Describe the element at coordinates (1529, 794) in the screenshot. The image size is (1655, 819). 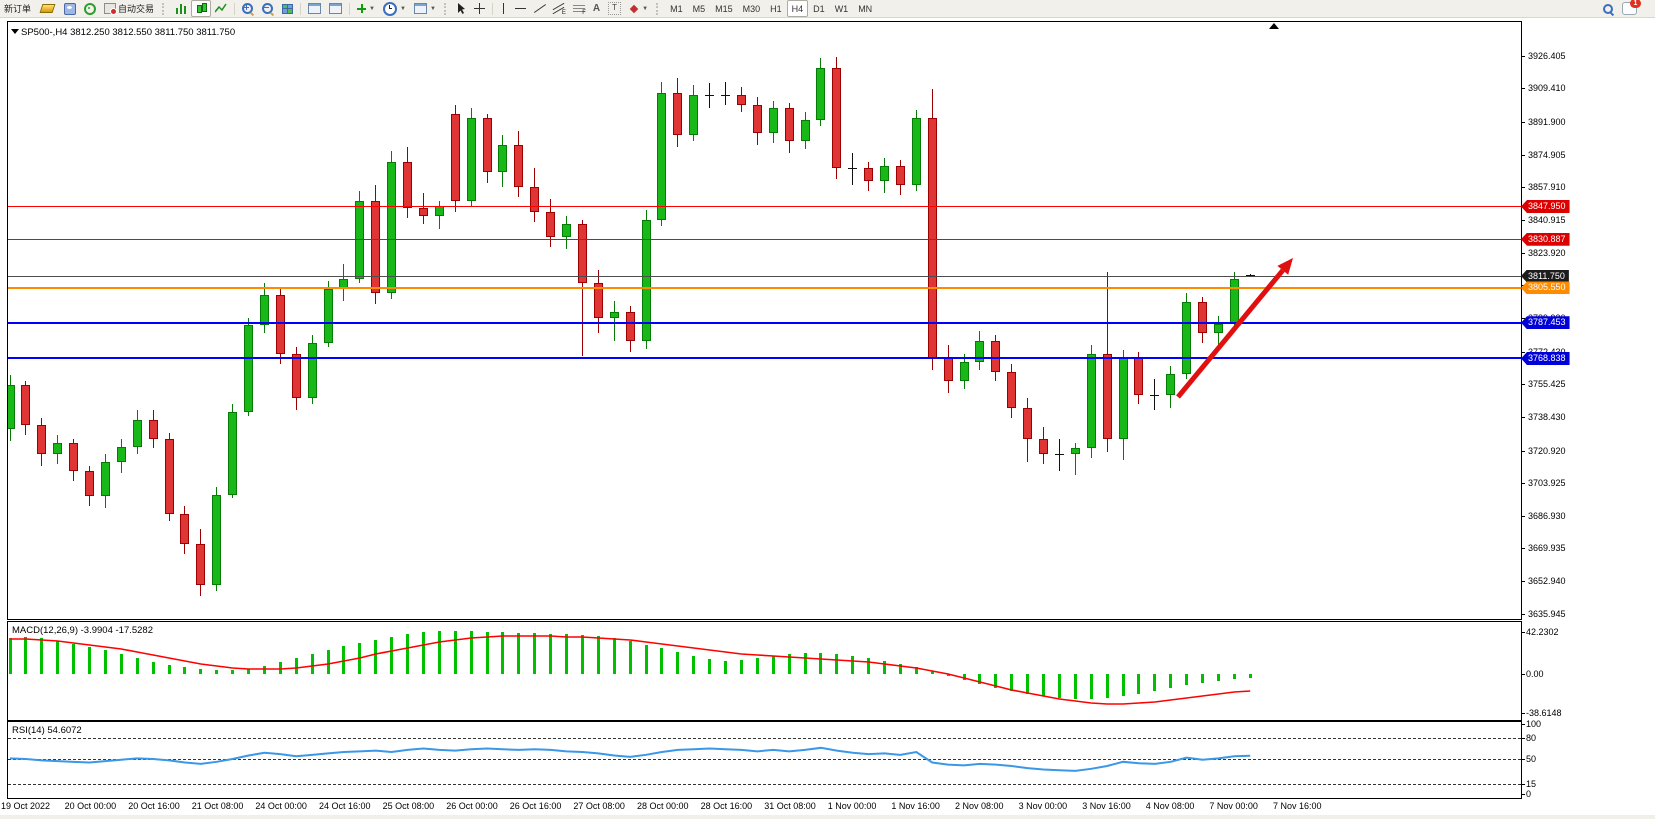
I see `rsi-axis-label: 0` at that location.